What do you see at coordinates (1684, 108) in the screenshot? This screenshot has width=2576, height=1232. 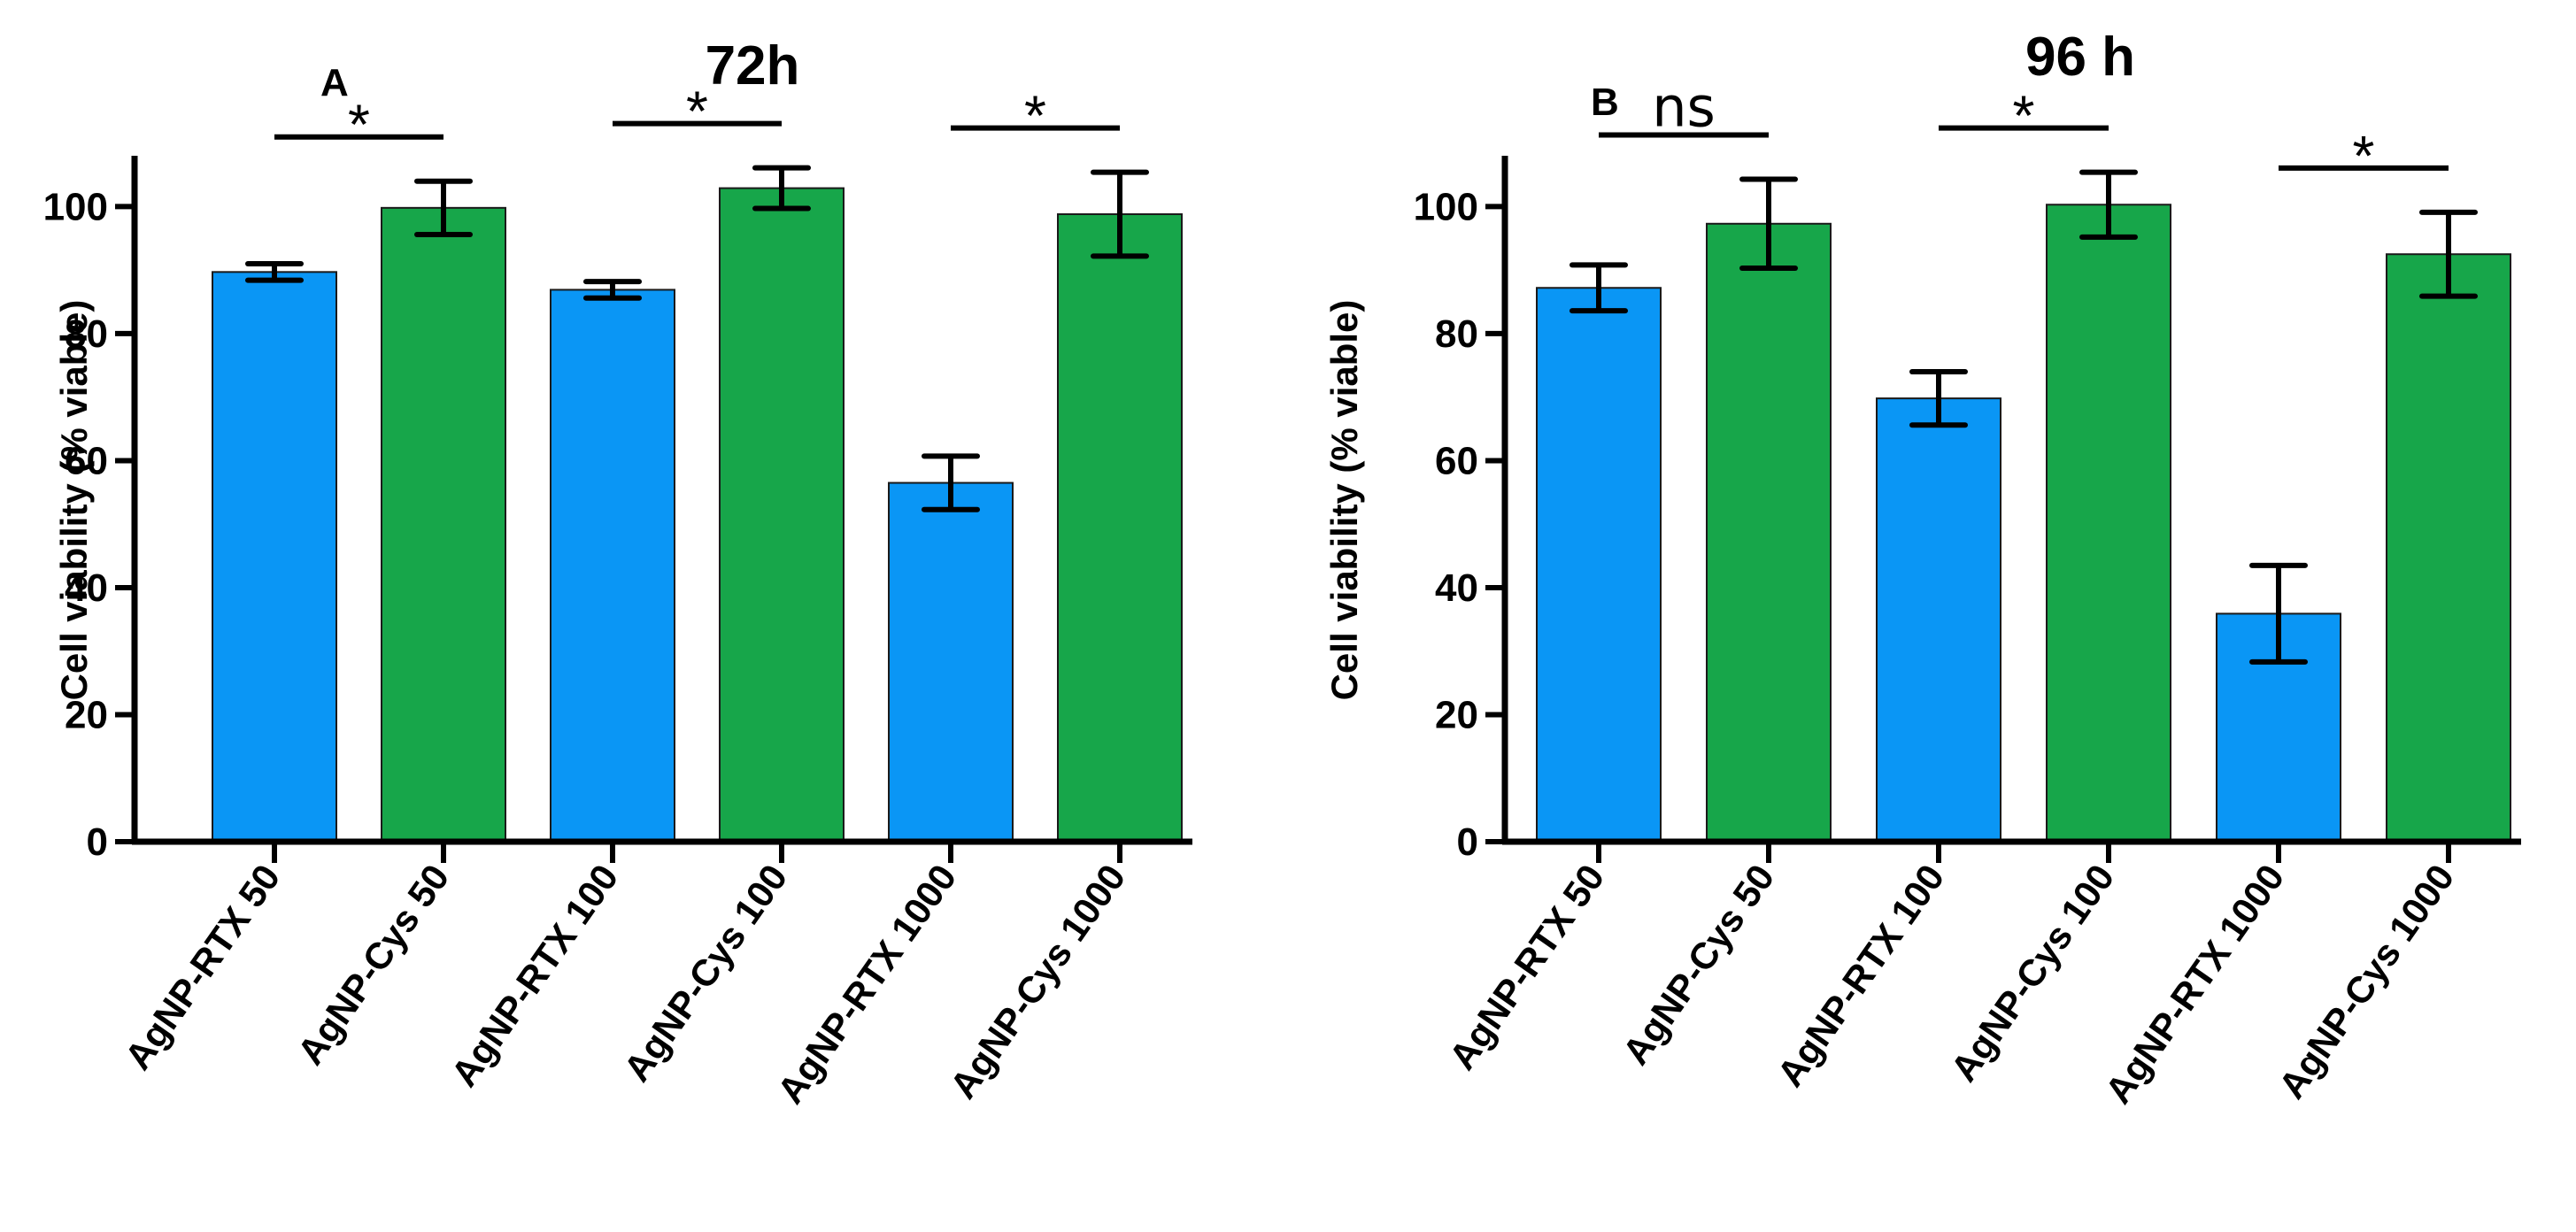 I see `significance-label-1: ns` at bounding box center [1684, 108].